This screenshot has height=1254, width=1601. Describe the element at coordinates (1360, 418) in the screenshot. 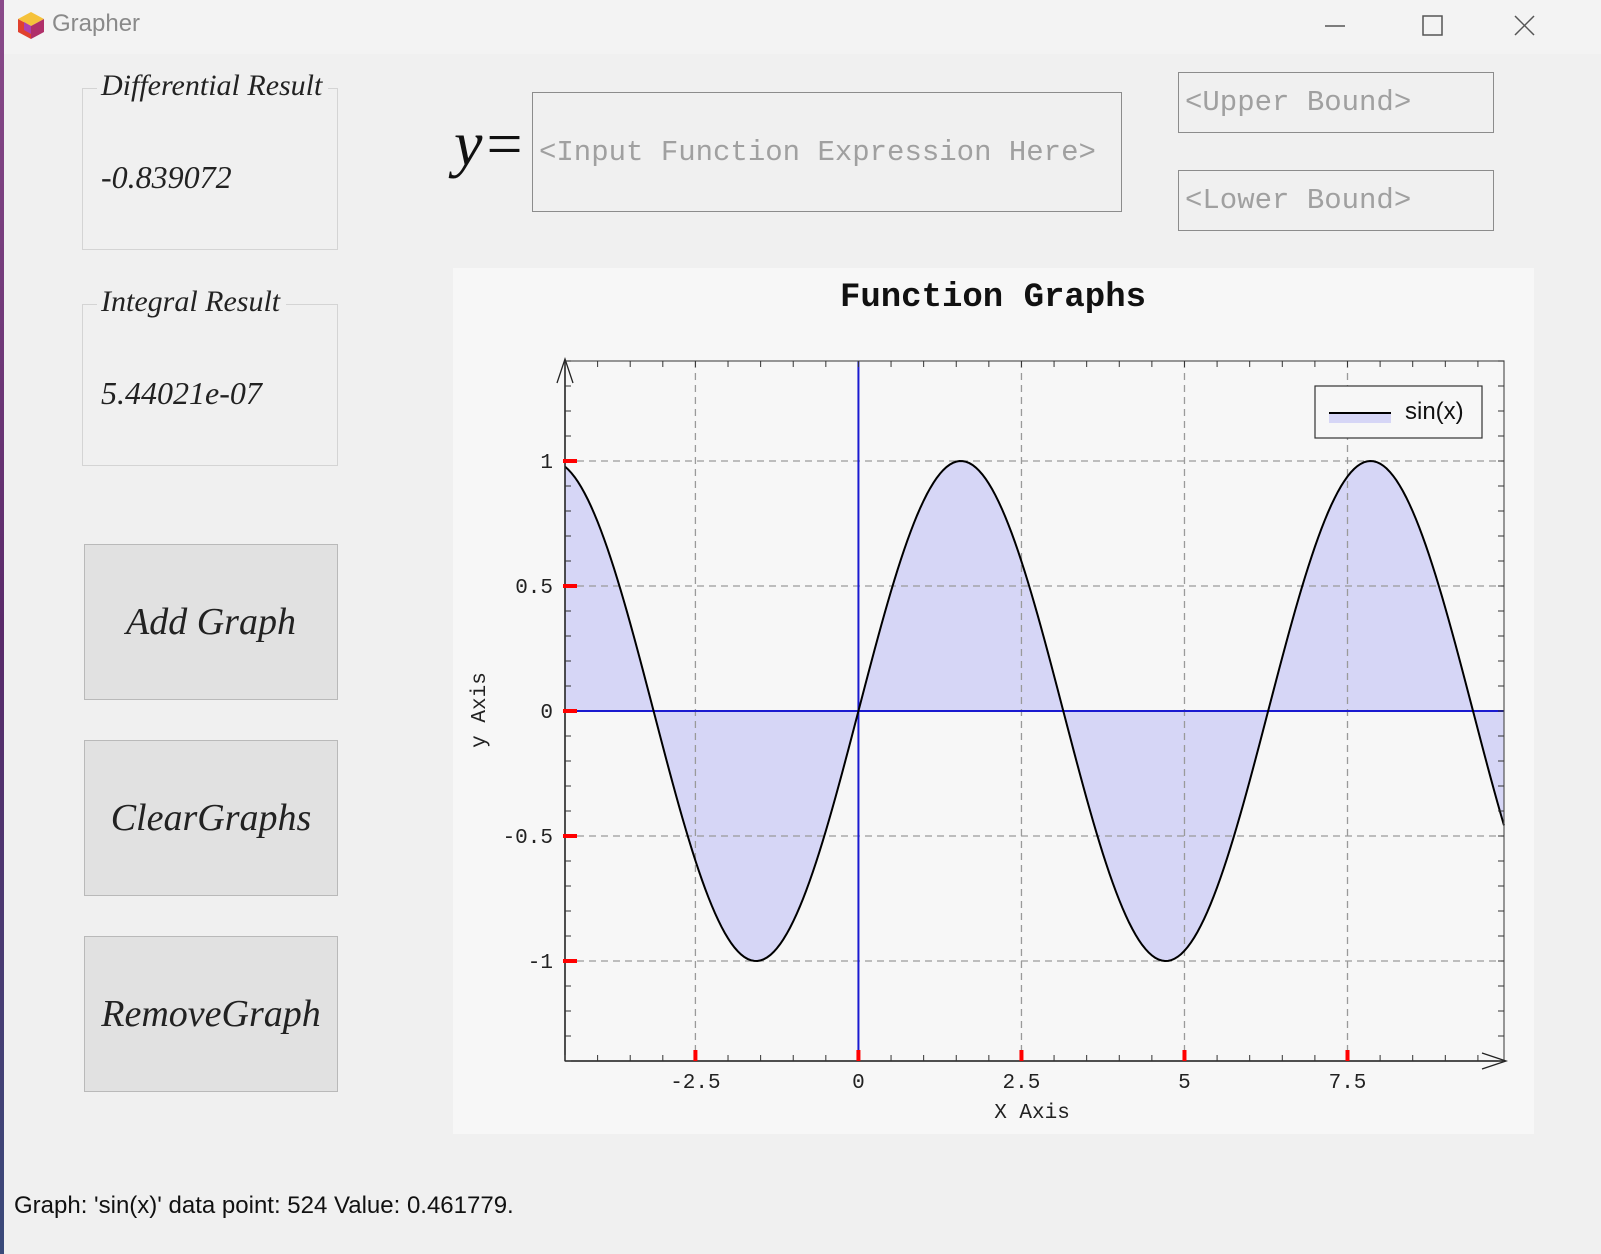

I see `legend-swatch-fill` at that location.